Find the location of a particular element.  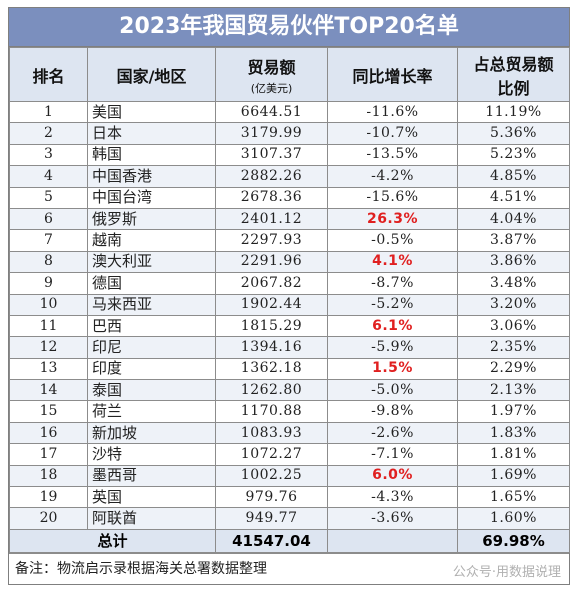

share-cell: 5.36% is located at coordinates (513, 133).